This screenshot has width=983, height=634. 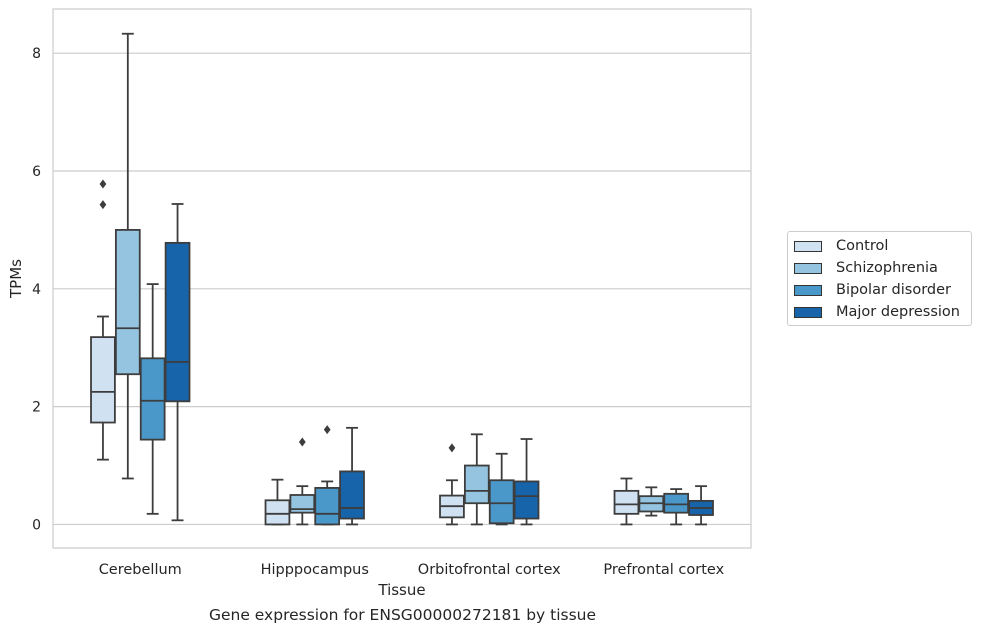 What do you see at coordinates (16, 279) in the screenshot?
I see `y-axis-label: TPMs` at bounding box center [16, 279].